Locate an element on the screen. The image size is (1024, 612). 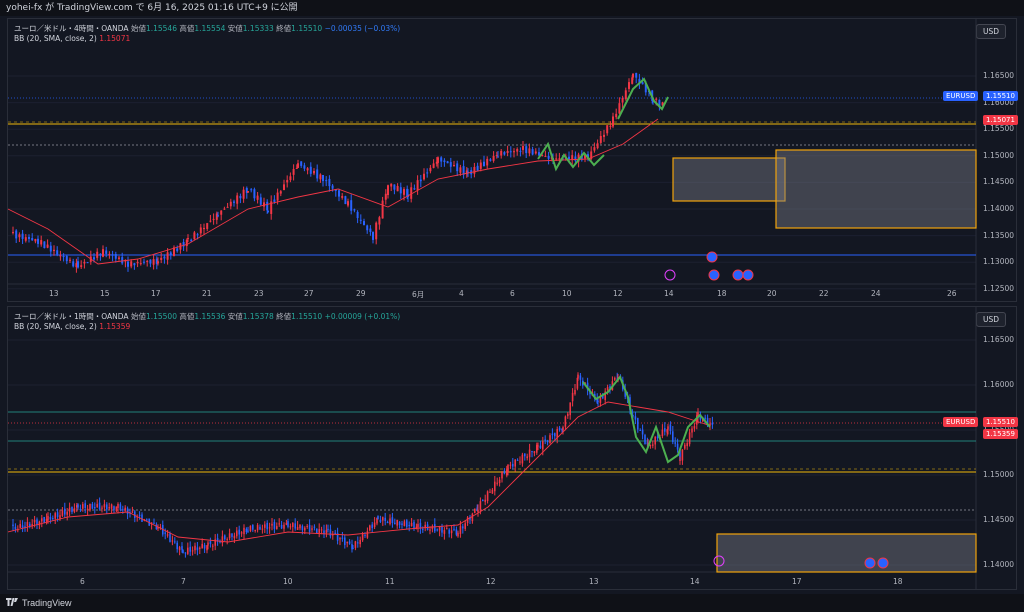
legend-low: 1.15378 is located at coordinates (258, 316).